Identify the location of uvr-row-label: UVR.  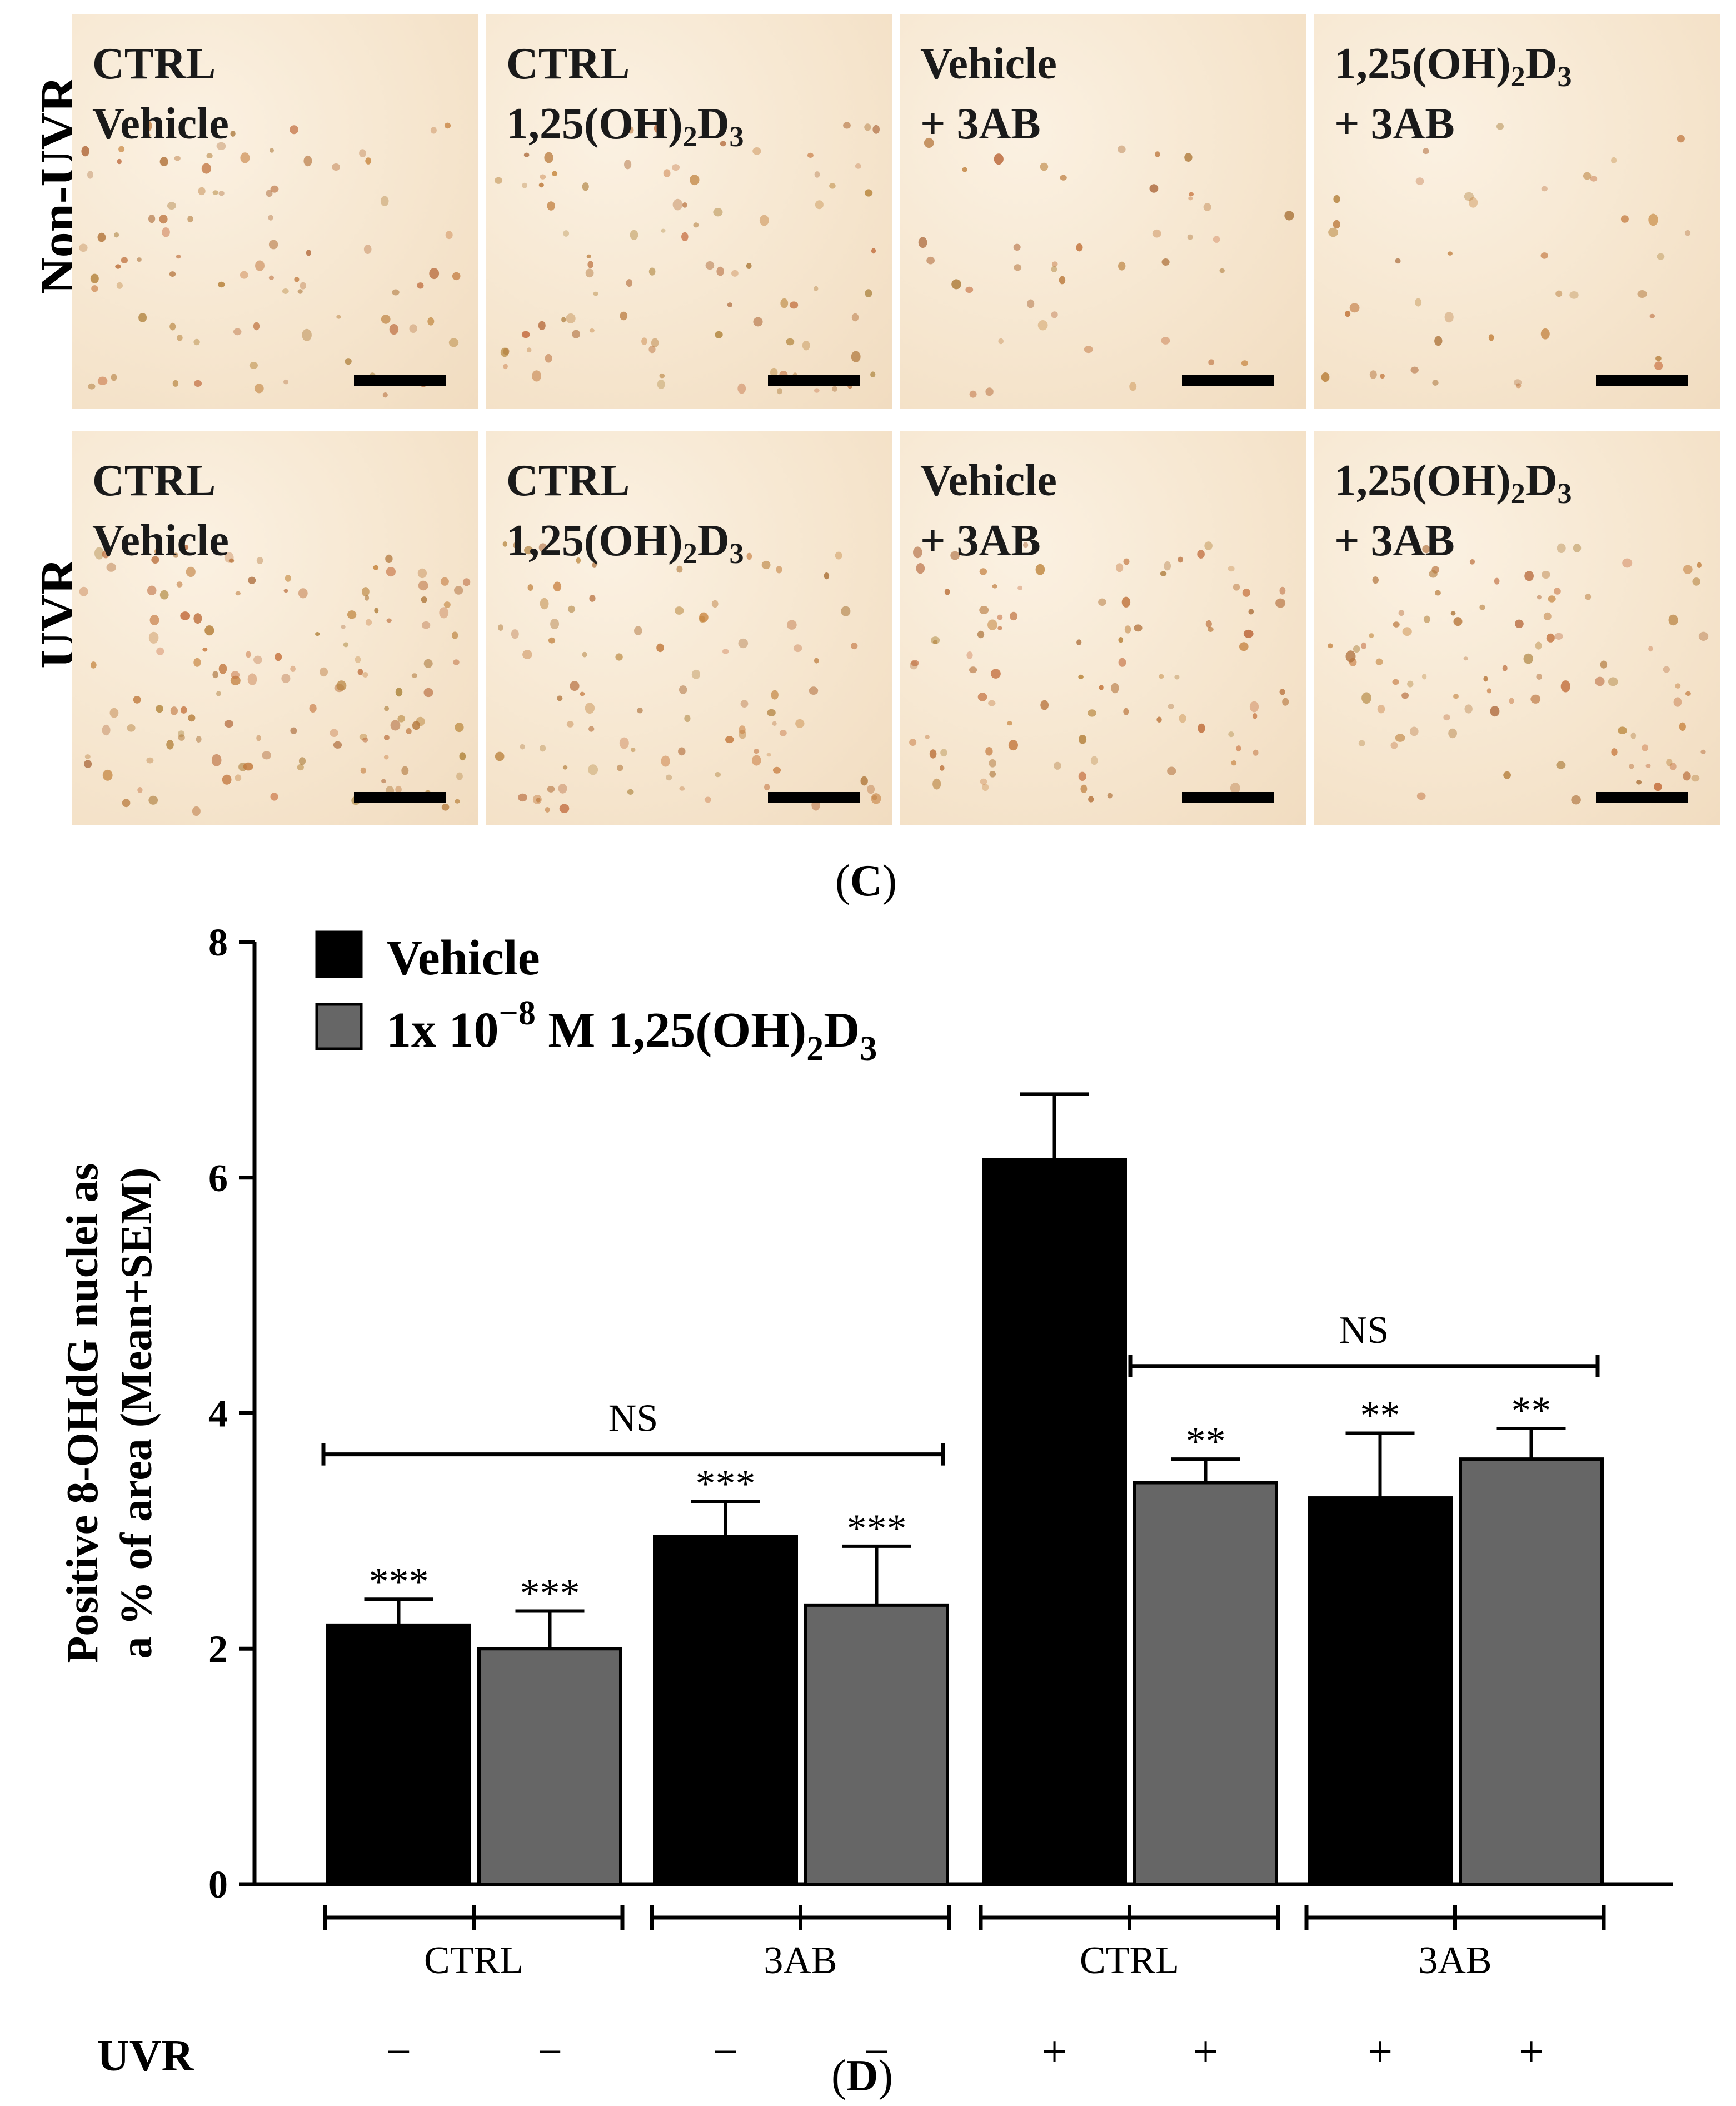
(145, 2056).